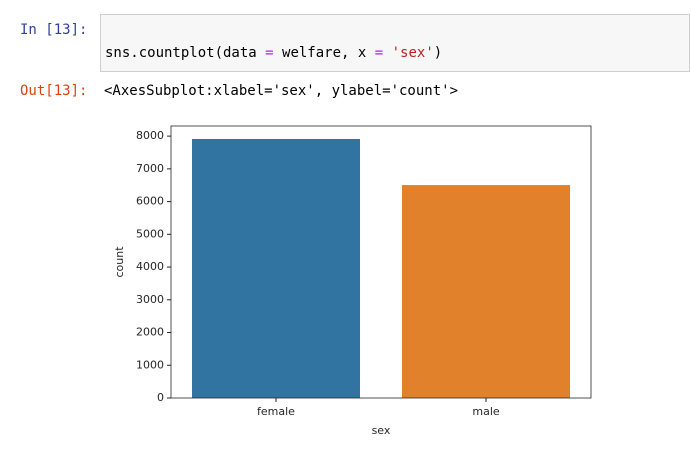  Describe the element at coordinates (412, 53) in the screenshot. I see `code-token: 'sex'` at that location.